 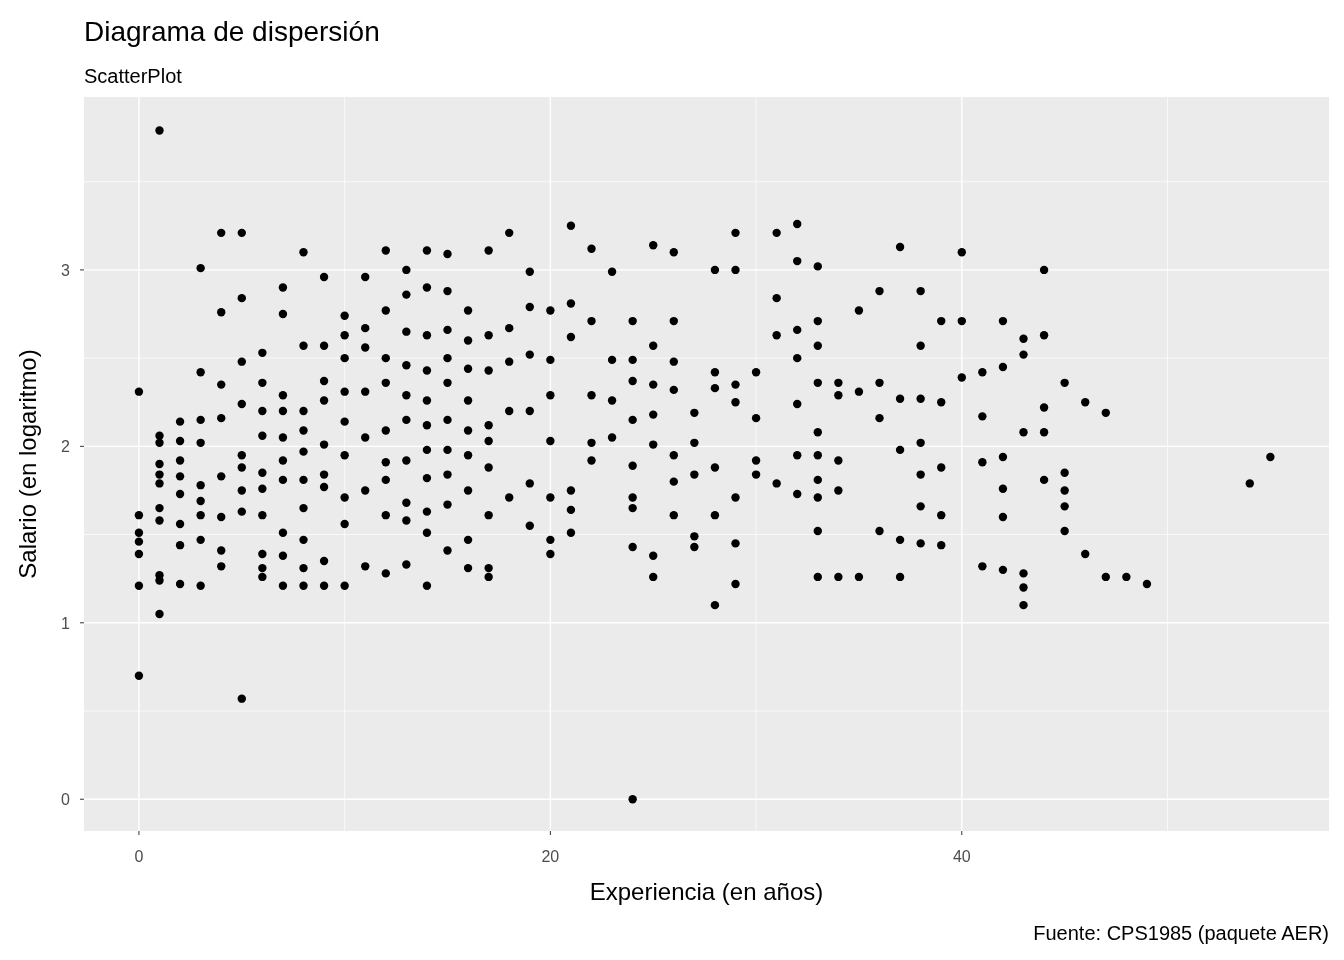 What do you see at coordinates (550, 856) in the screenshot?
I see `x-tick-label: 20` at bounding box center [550, 856].